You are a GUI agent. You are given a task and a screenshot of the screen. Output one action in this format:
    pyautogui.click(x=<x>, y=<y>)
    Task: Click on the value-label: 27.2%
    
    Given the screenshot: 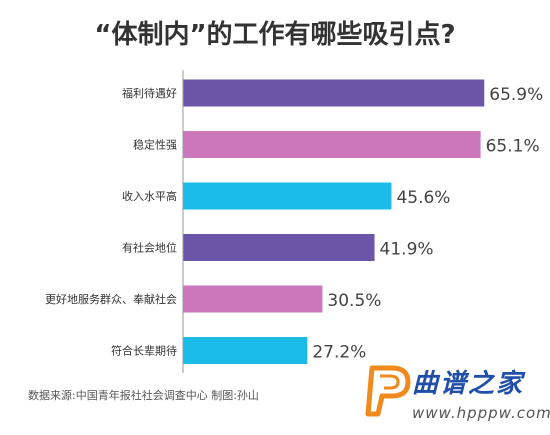 What is the action you would take?
    pyautogui.click(x=339, y=353)
    